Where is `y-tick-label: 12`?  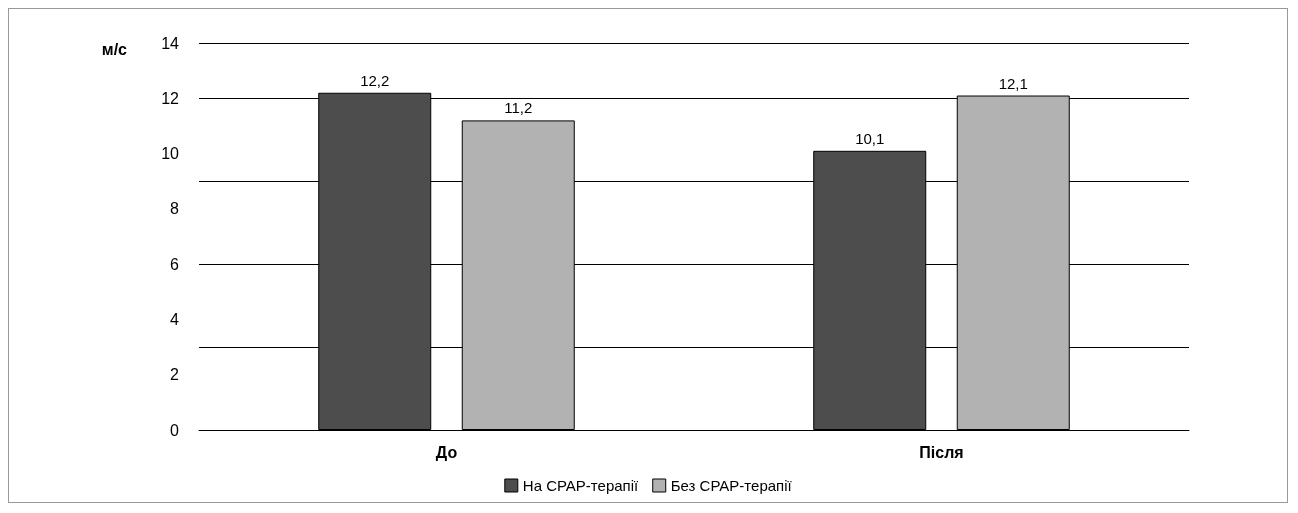 y-tick-label: 12 is located at coordinates (170, 98).